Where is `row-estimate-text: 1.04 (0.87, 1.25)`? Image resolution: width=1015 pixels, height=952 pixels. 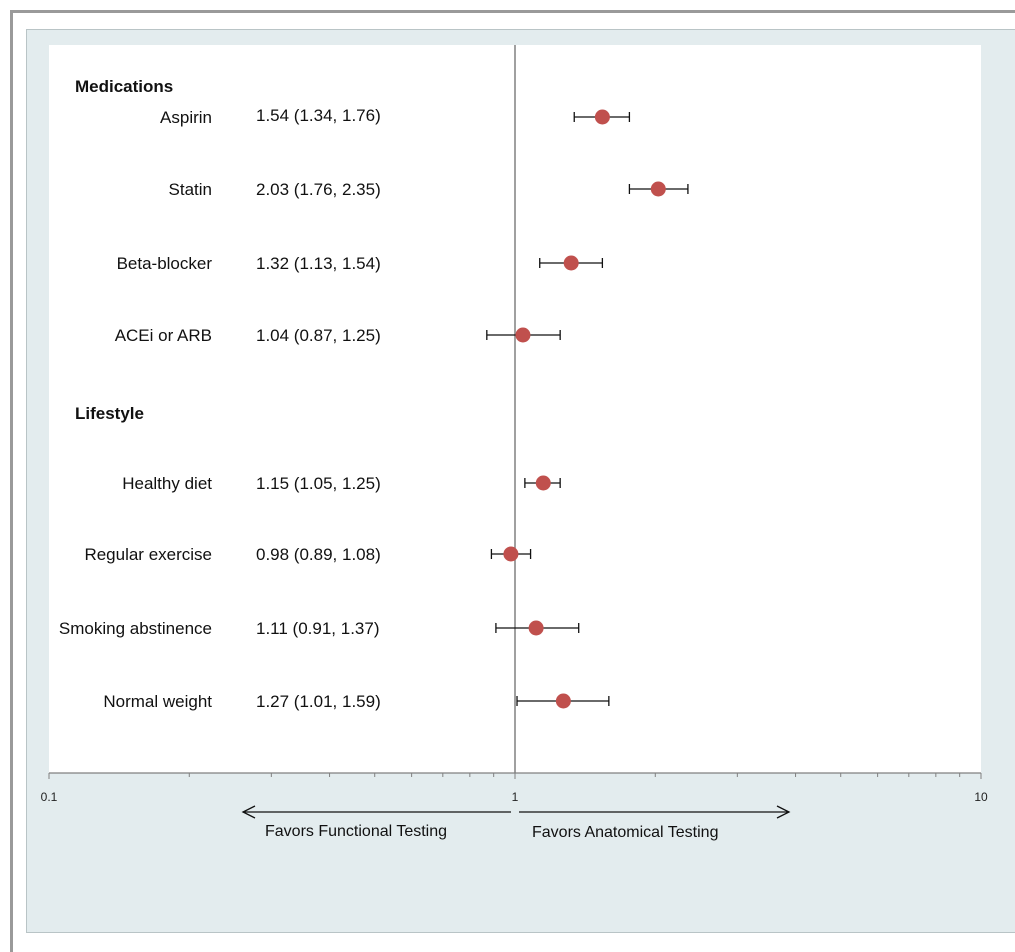 row-estimate-text: 1.04 (0.87, 1.25) is located at coordinates (318, 335).